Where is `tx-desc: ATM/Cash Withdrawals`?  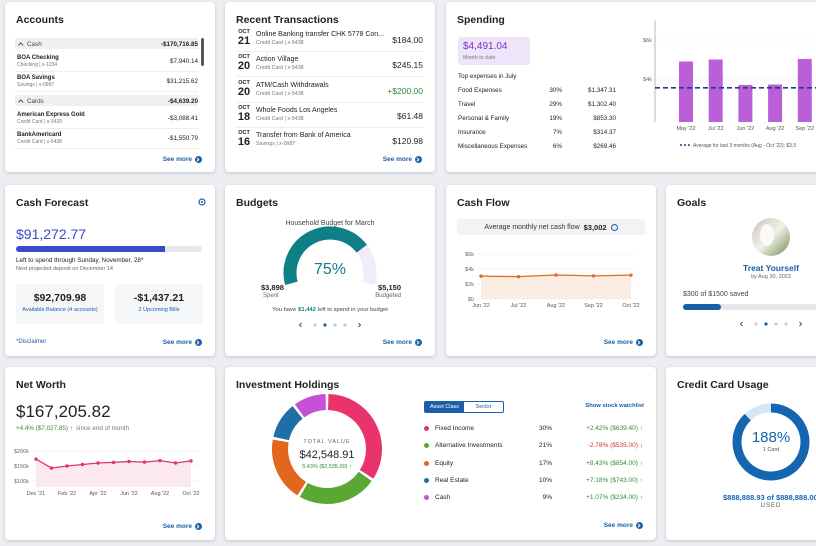 tx-desc: ATM/Cash Withdrawals is located at coordinates (292, 85).